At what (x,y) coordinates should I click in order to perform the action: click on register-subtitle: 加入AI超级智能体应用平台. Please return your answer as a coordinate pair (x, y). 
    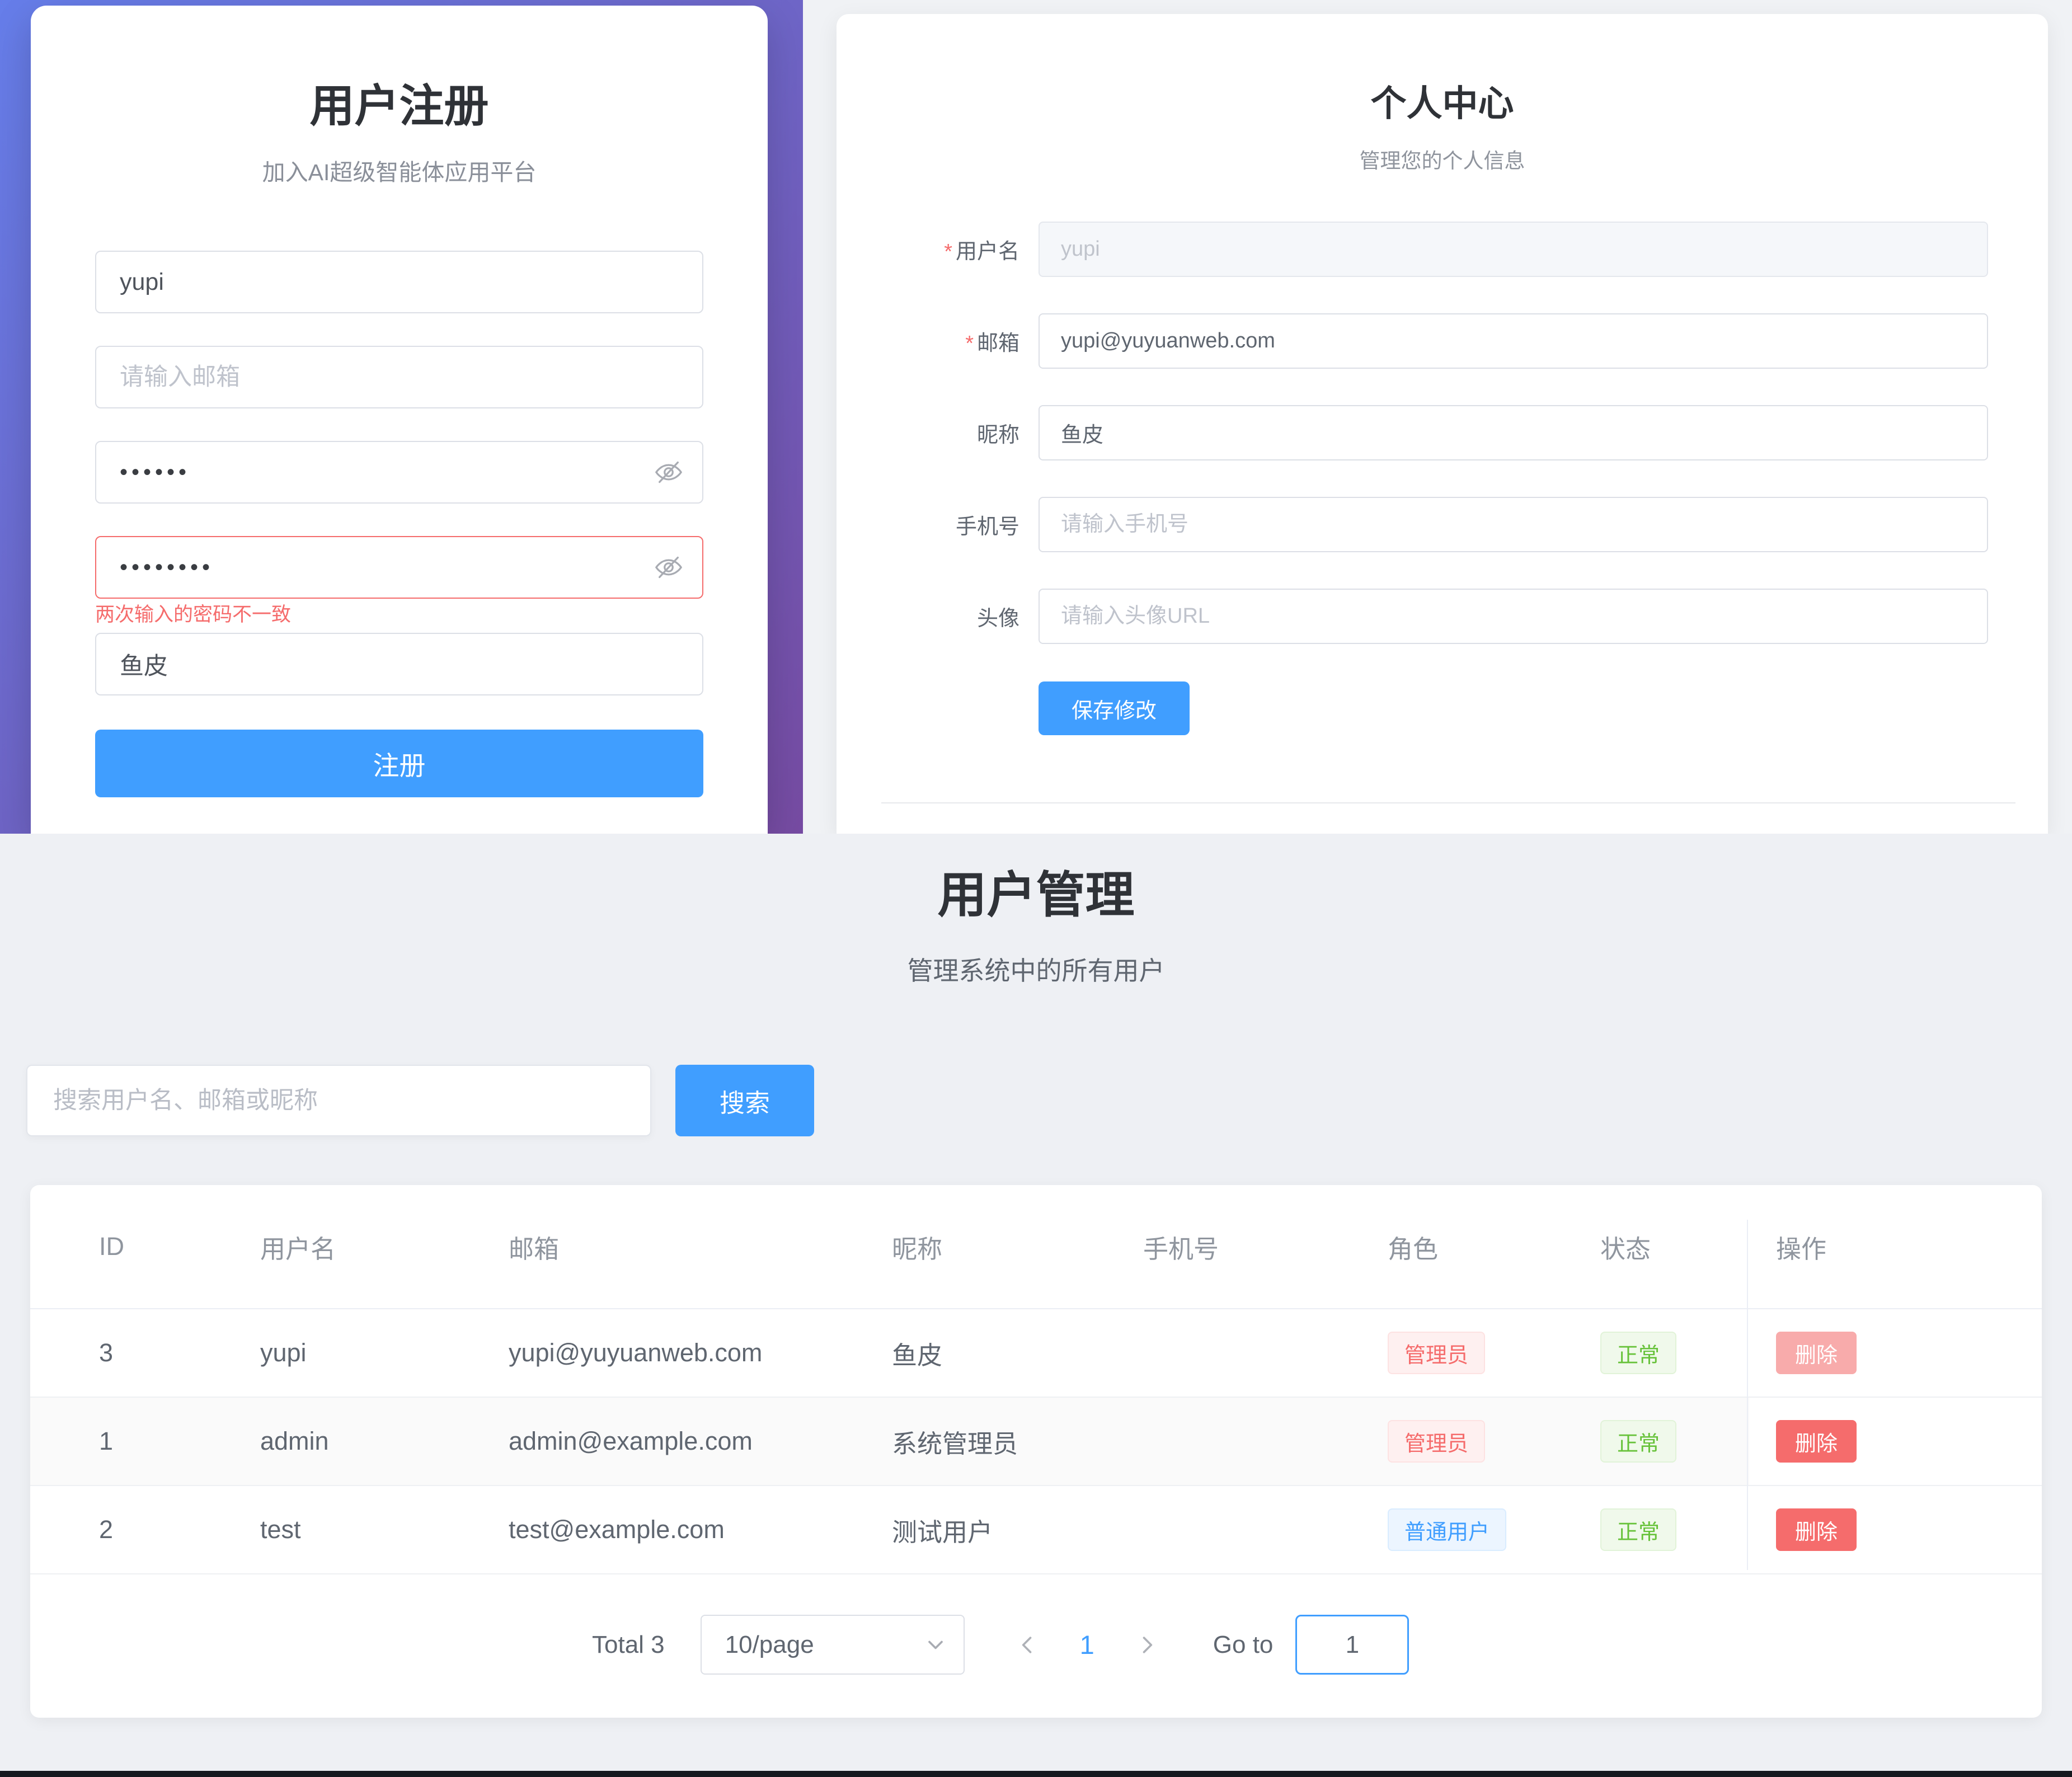
    Looking at the image, I should click on (399, 172).